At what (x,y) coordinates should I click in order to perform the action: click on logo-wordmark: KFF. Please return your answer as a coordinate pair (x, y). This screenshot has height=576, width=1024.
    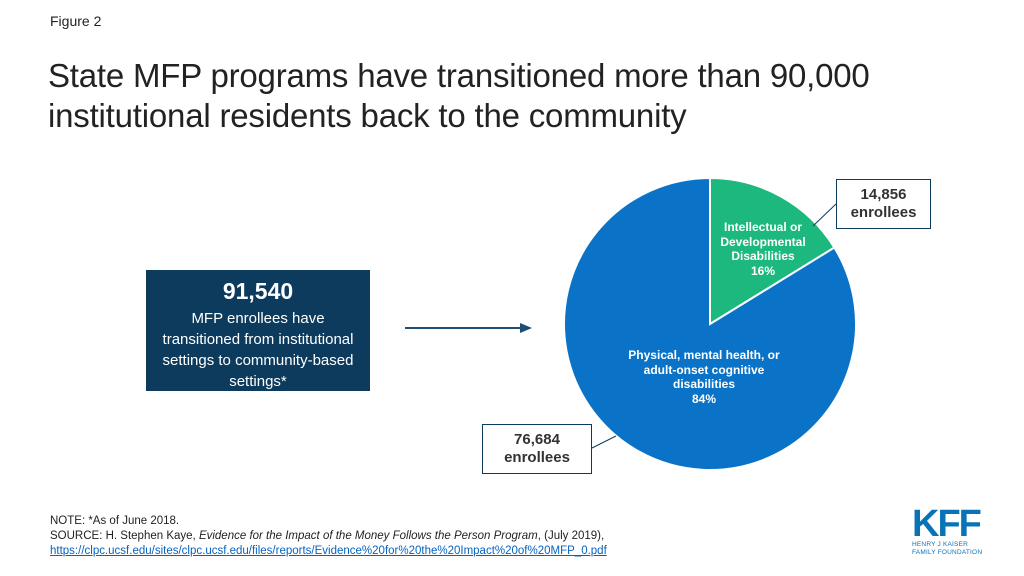
    Looking at the image, I should click on (947, 524).